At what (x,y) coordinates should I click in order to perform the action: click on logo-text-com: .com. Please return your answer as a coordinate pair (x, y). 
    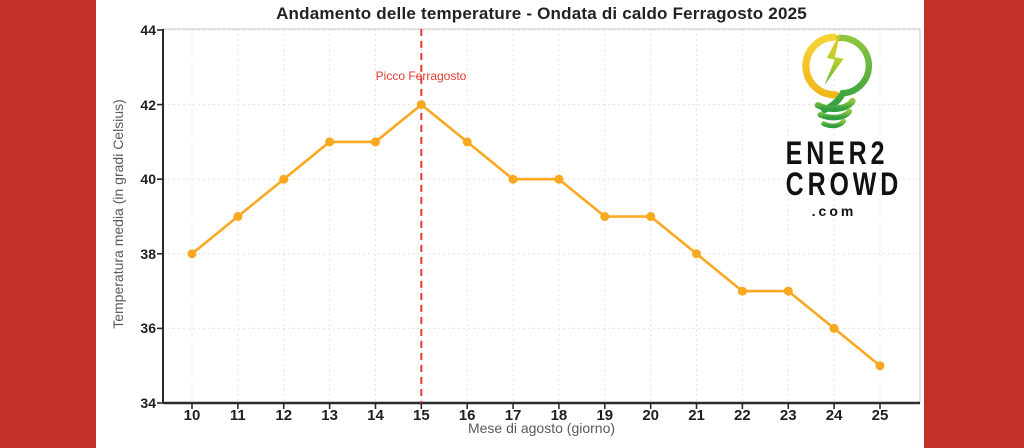
    Looking at the image, I should click on (834, 210).